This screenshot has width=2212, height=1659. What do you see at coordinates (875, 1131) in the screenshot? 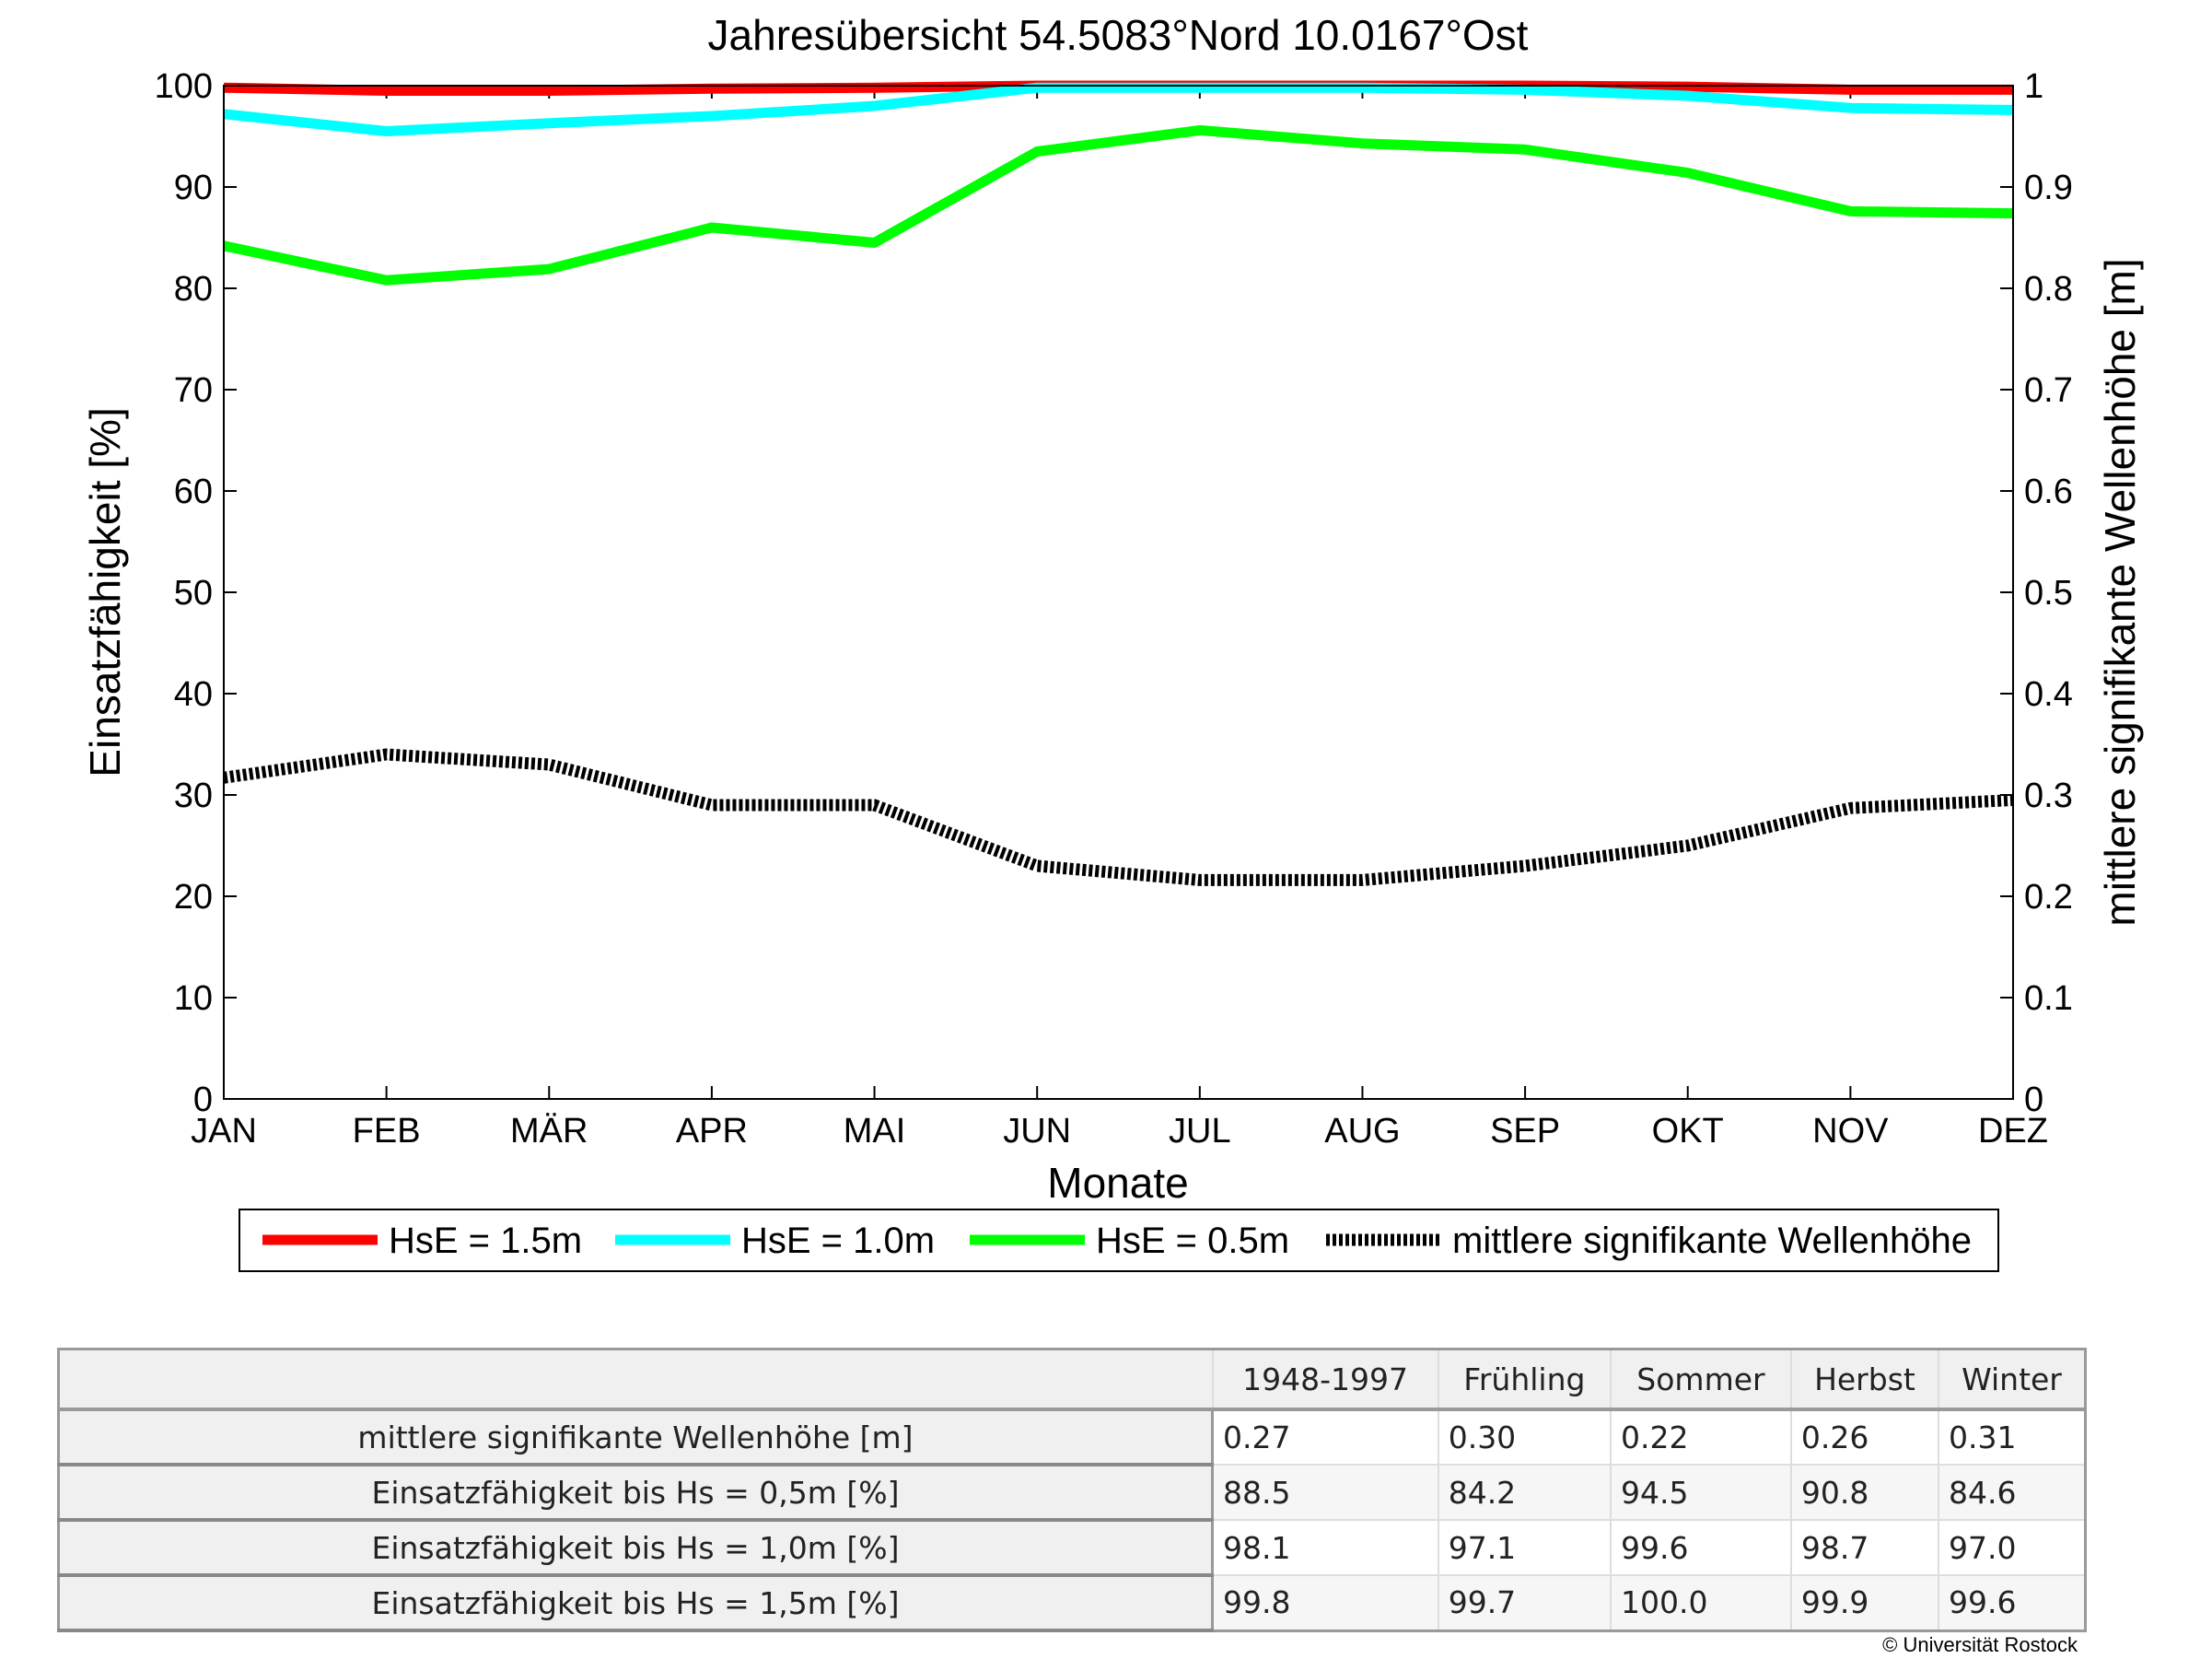
I see `x-tick-label: MAI` at bounding box center [875, 1131].